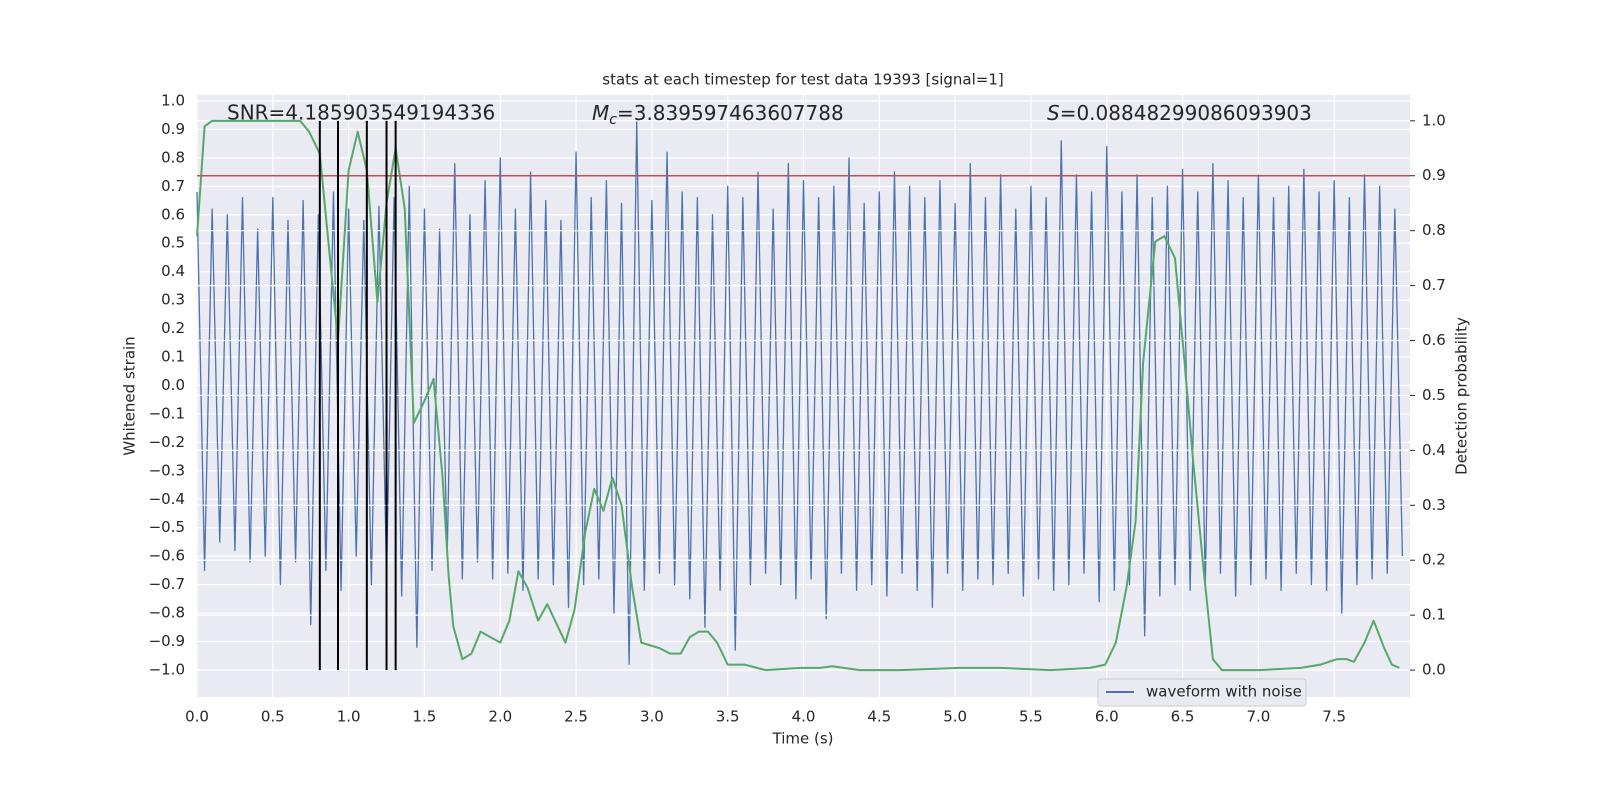 Image resolution: width=1600 pixels, height=800 pixels. What do you see at coordinates (130, 395) in the screenshot?
I see `y-axis-label: Whitened strain` at bounding box center [130, 395].